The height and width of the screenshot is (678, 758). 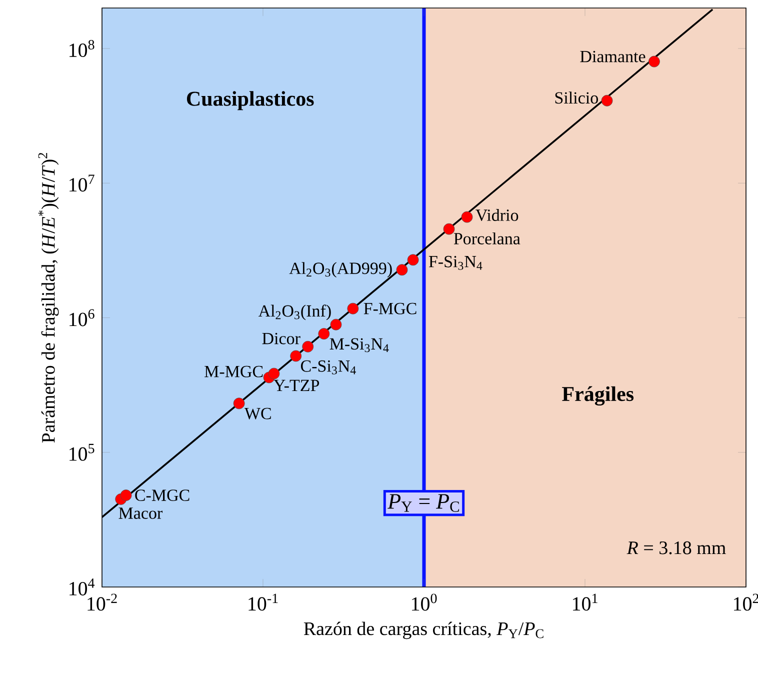 What do you see at coordinates (359, 345) in the screenshot?
I see `annotation: M-Si$_{3}$N$_{4}$` at bounding box center [359, 345].